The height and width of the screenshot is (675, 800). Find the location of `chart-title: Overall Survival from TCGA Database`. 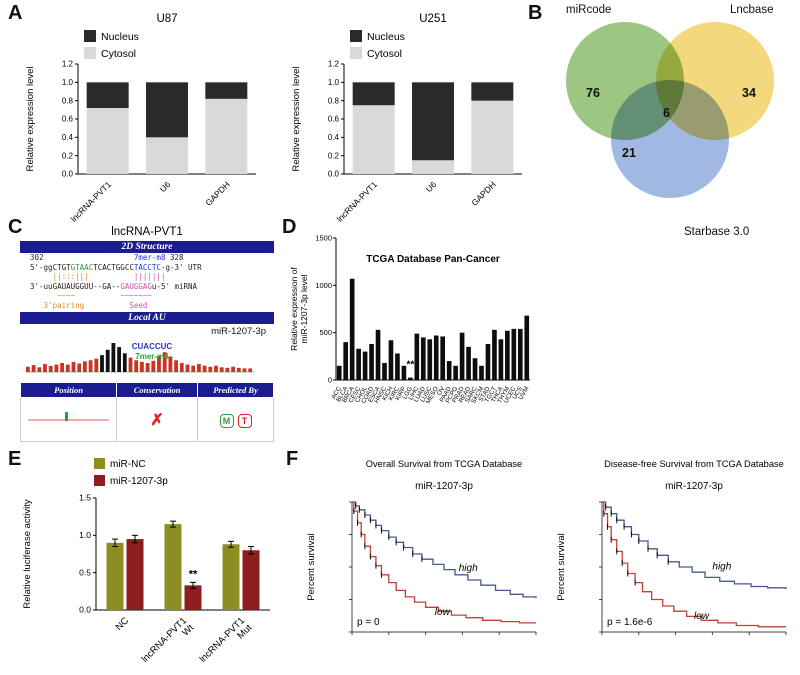

chart-title: Overall Survival from TCGA Database is located at coordinates (444, 464).